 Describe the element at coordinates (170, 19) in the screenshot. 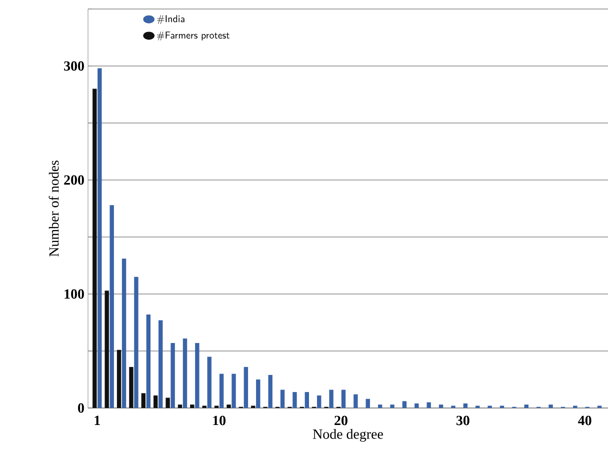

I see `legend-label: #India` at that location.